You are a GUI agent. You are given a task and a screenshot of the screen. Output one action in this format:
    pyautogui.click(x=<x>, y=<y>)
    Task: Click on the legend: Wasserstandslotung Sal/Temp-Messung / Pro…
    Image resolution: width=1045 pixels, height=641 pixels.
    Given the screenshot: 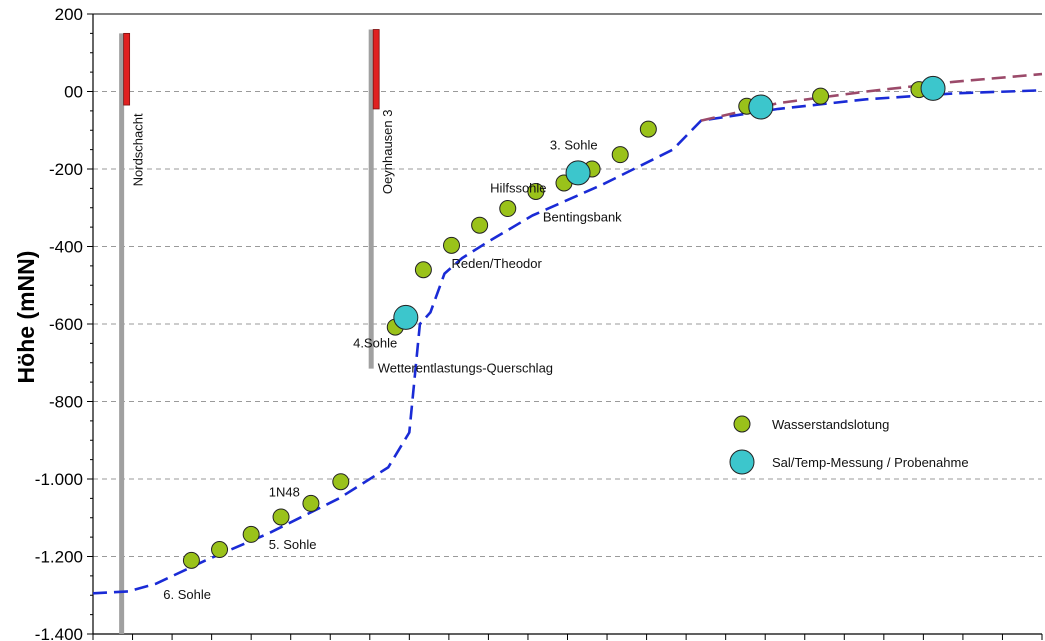 What is the action you would take?
    pyautogui.click(x=849, y=445)
    